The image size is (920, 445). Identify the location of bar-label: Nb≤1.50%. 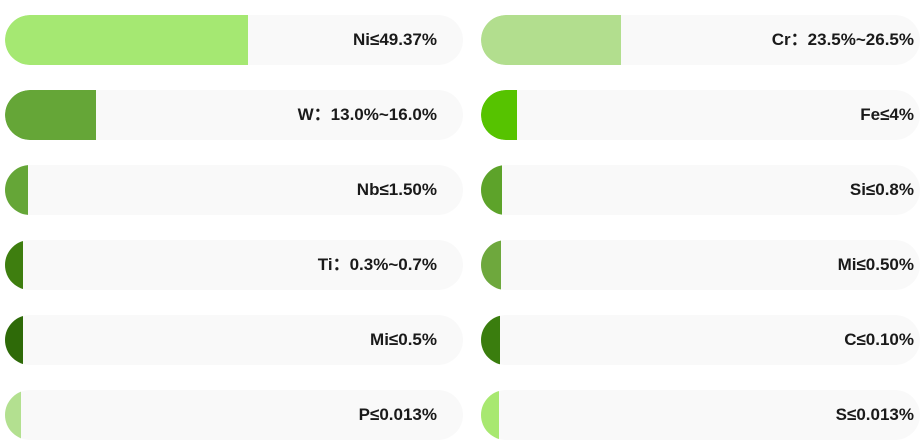
(396, 189).